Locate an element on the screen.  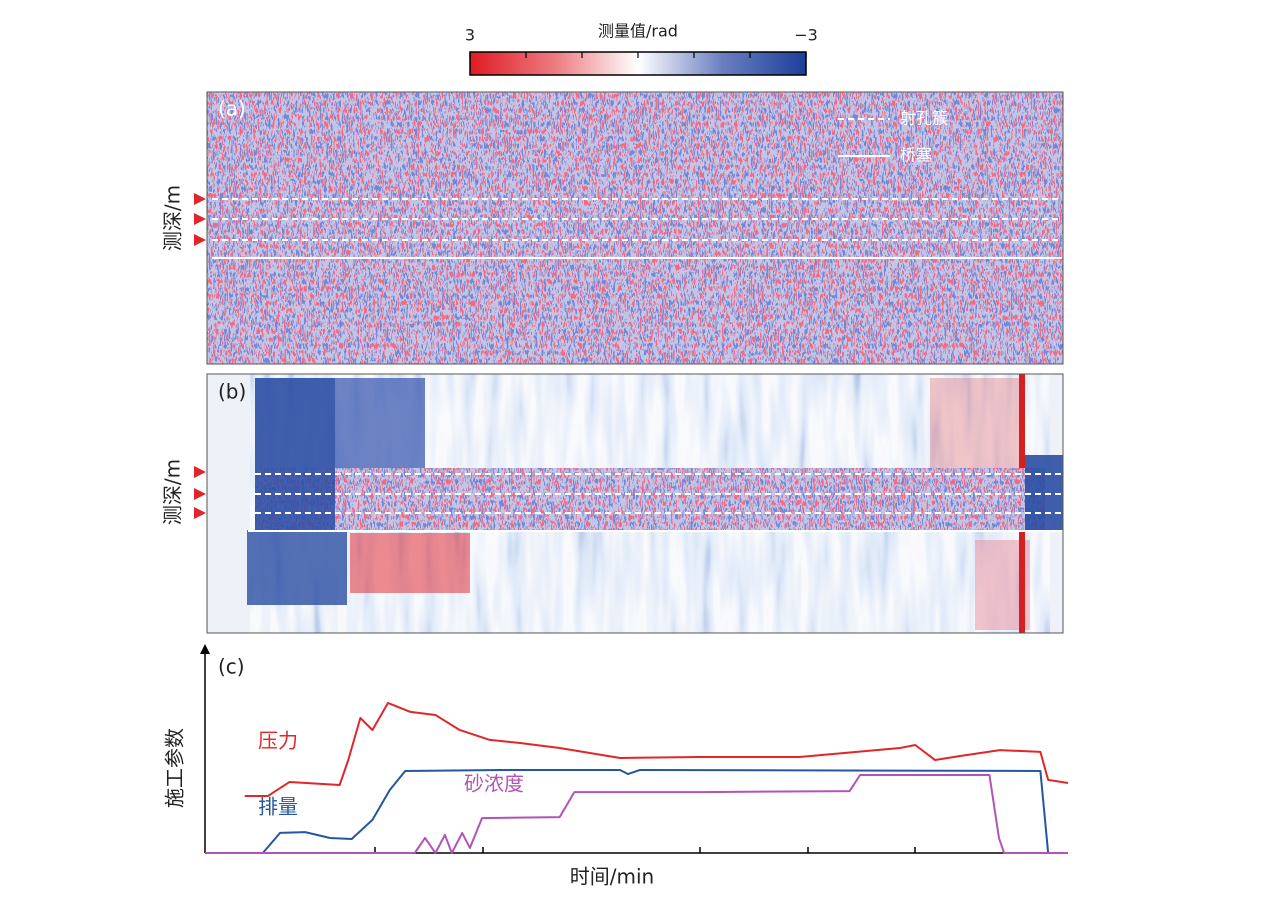
colorbar-tick-label: −3 is located at coordinates (806, 35).